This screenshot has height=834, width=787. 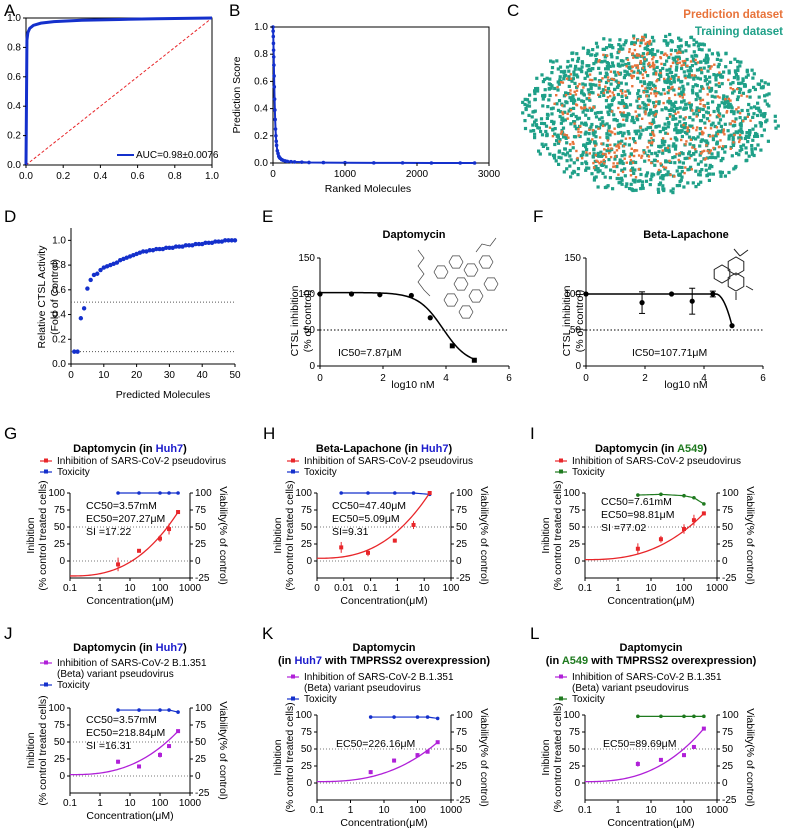 What do you see at coordinates (463, 578) in the screenshot?
I see `panel-h-rtick-label: -25` at bounding box center [463, 578].